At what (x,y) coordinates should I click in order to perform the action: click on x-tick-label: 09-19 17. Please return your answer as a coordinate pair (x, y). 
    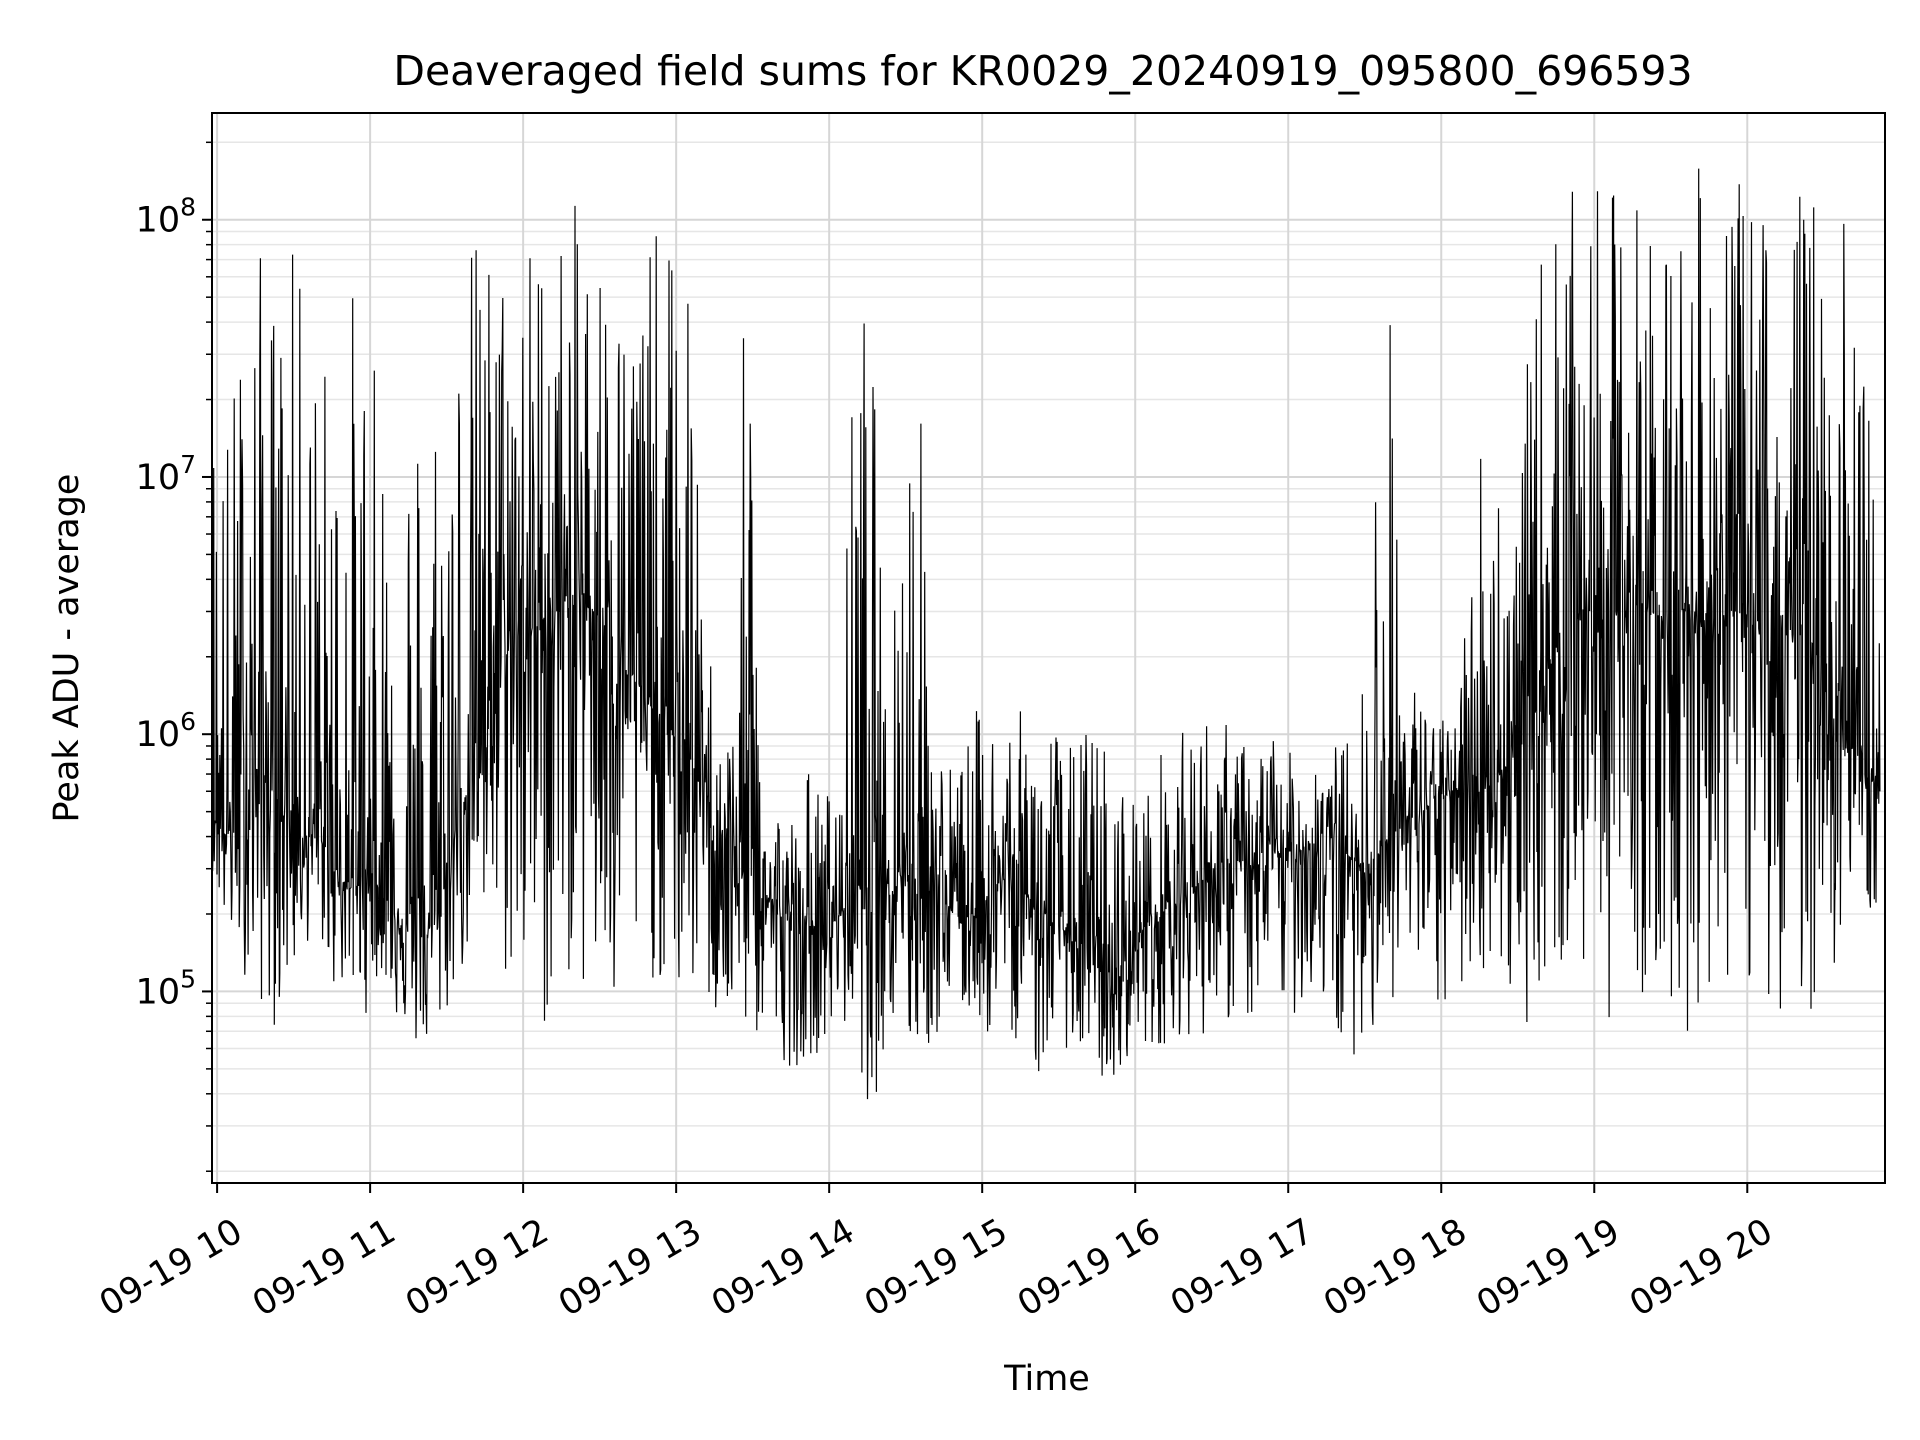
    Looking at the image, I should click on (1242, 1267).